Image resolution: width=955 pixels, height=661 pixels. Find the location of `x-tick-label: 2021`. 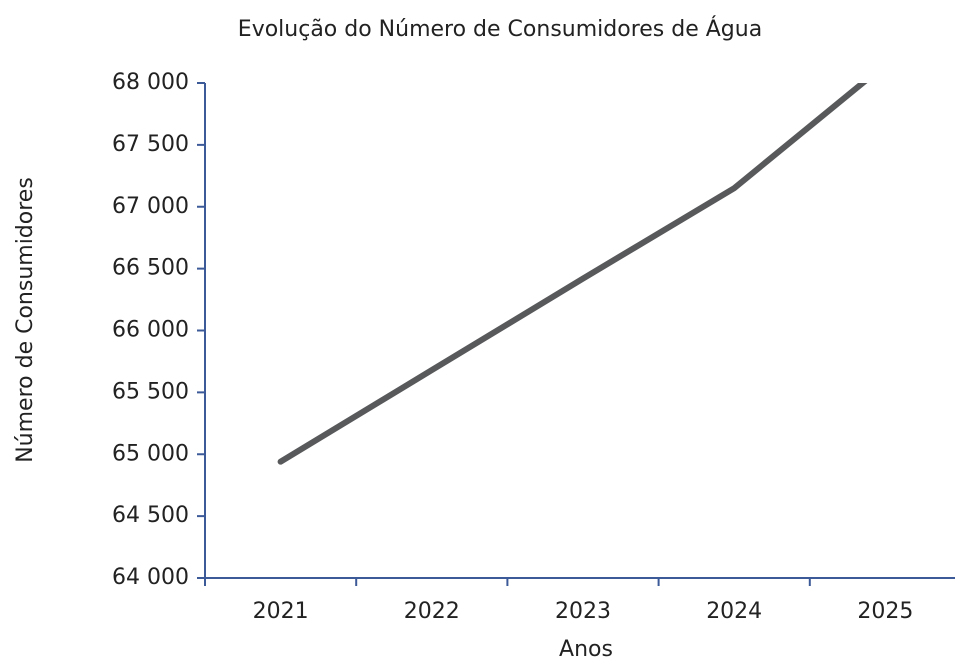

x-tick-label: 2021 is located at coordinates (281, 611).